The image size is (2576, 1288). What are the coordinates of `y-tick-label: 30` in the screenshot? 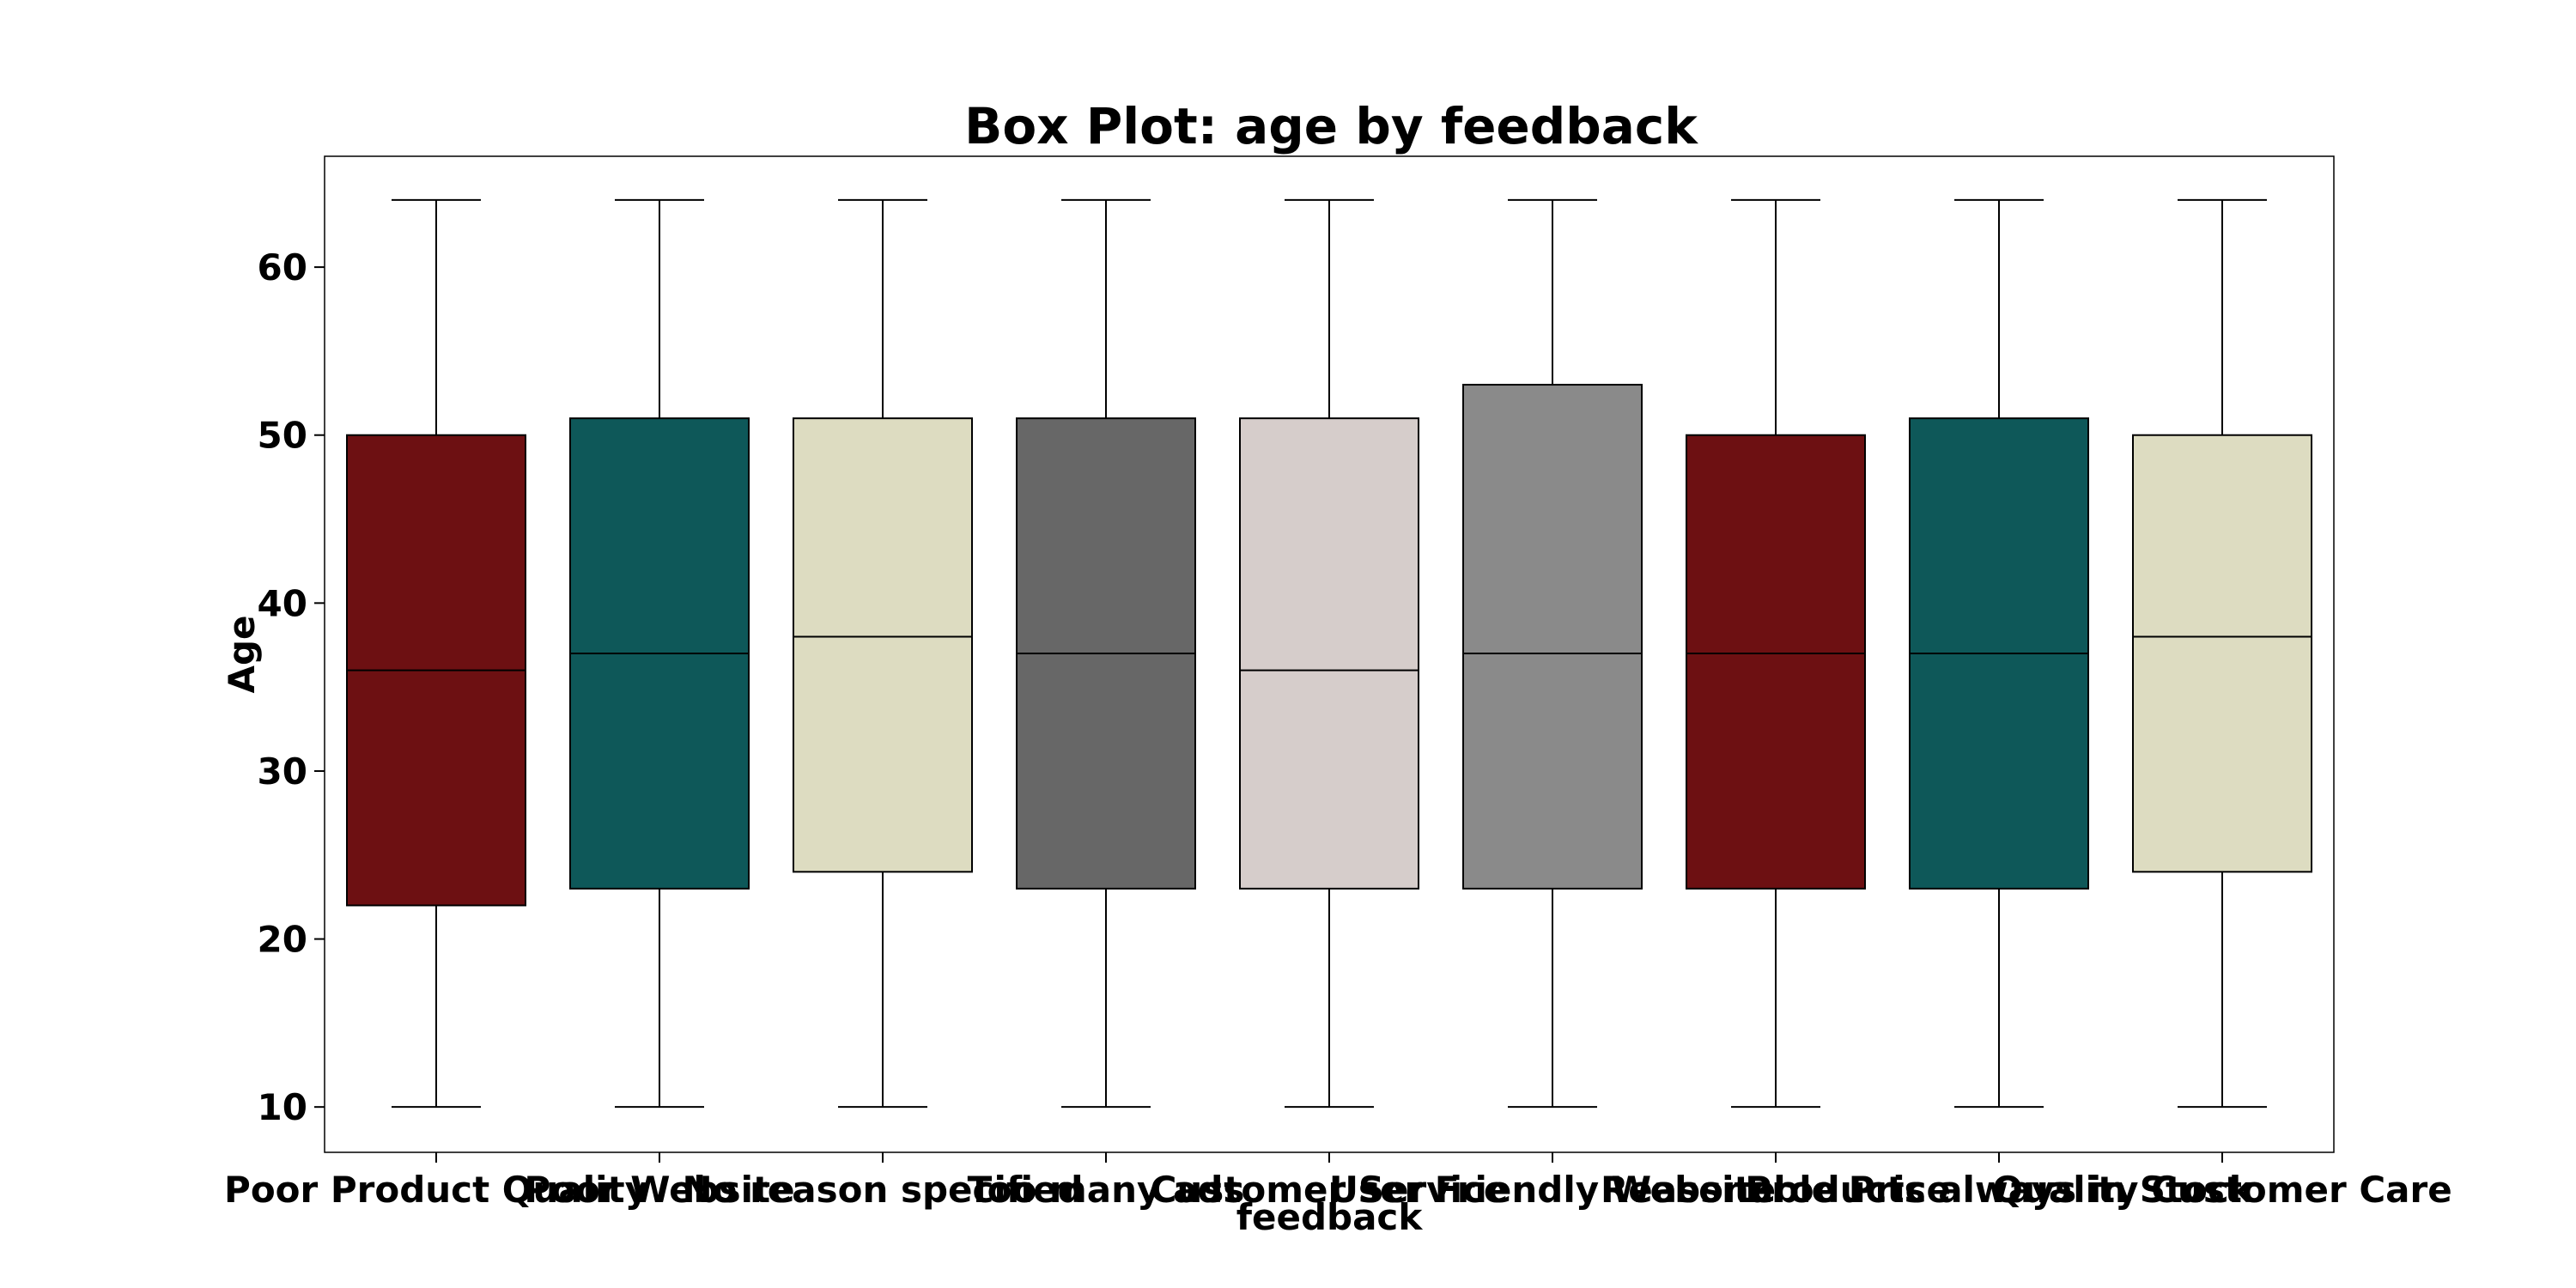 It's located at (282, 771).